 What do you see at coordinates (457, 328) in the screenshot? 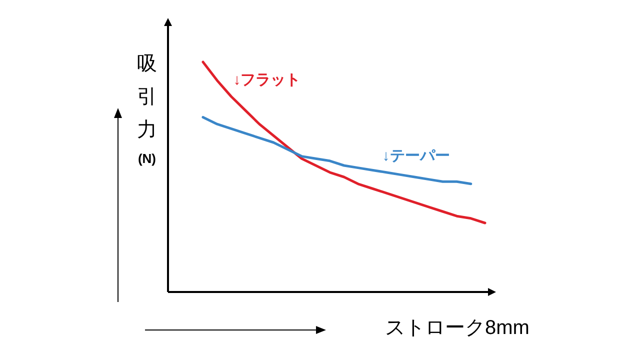
I see `x-axis-title: ストローク8mm` at bounding box center [457, 328].